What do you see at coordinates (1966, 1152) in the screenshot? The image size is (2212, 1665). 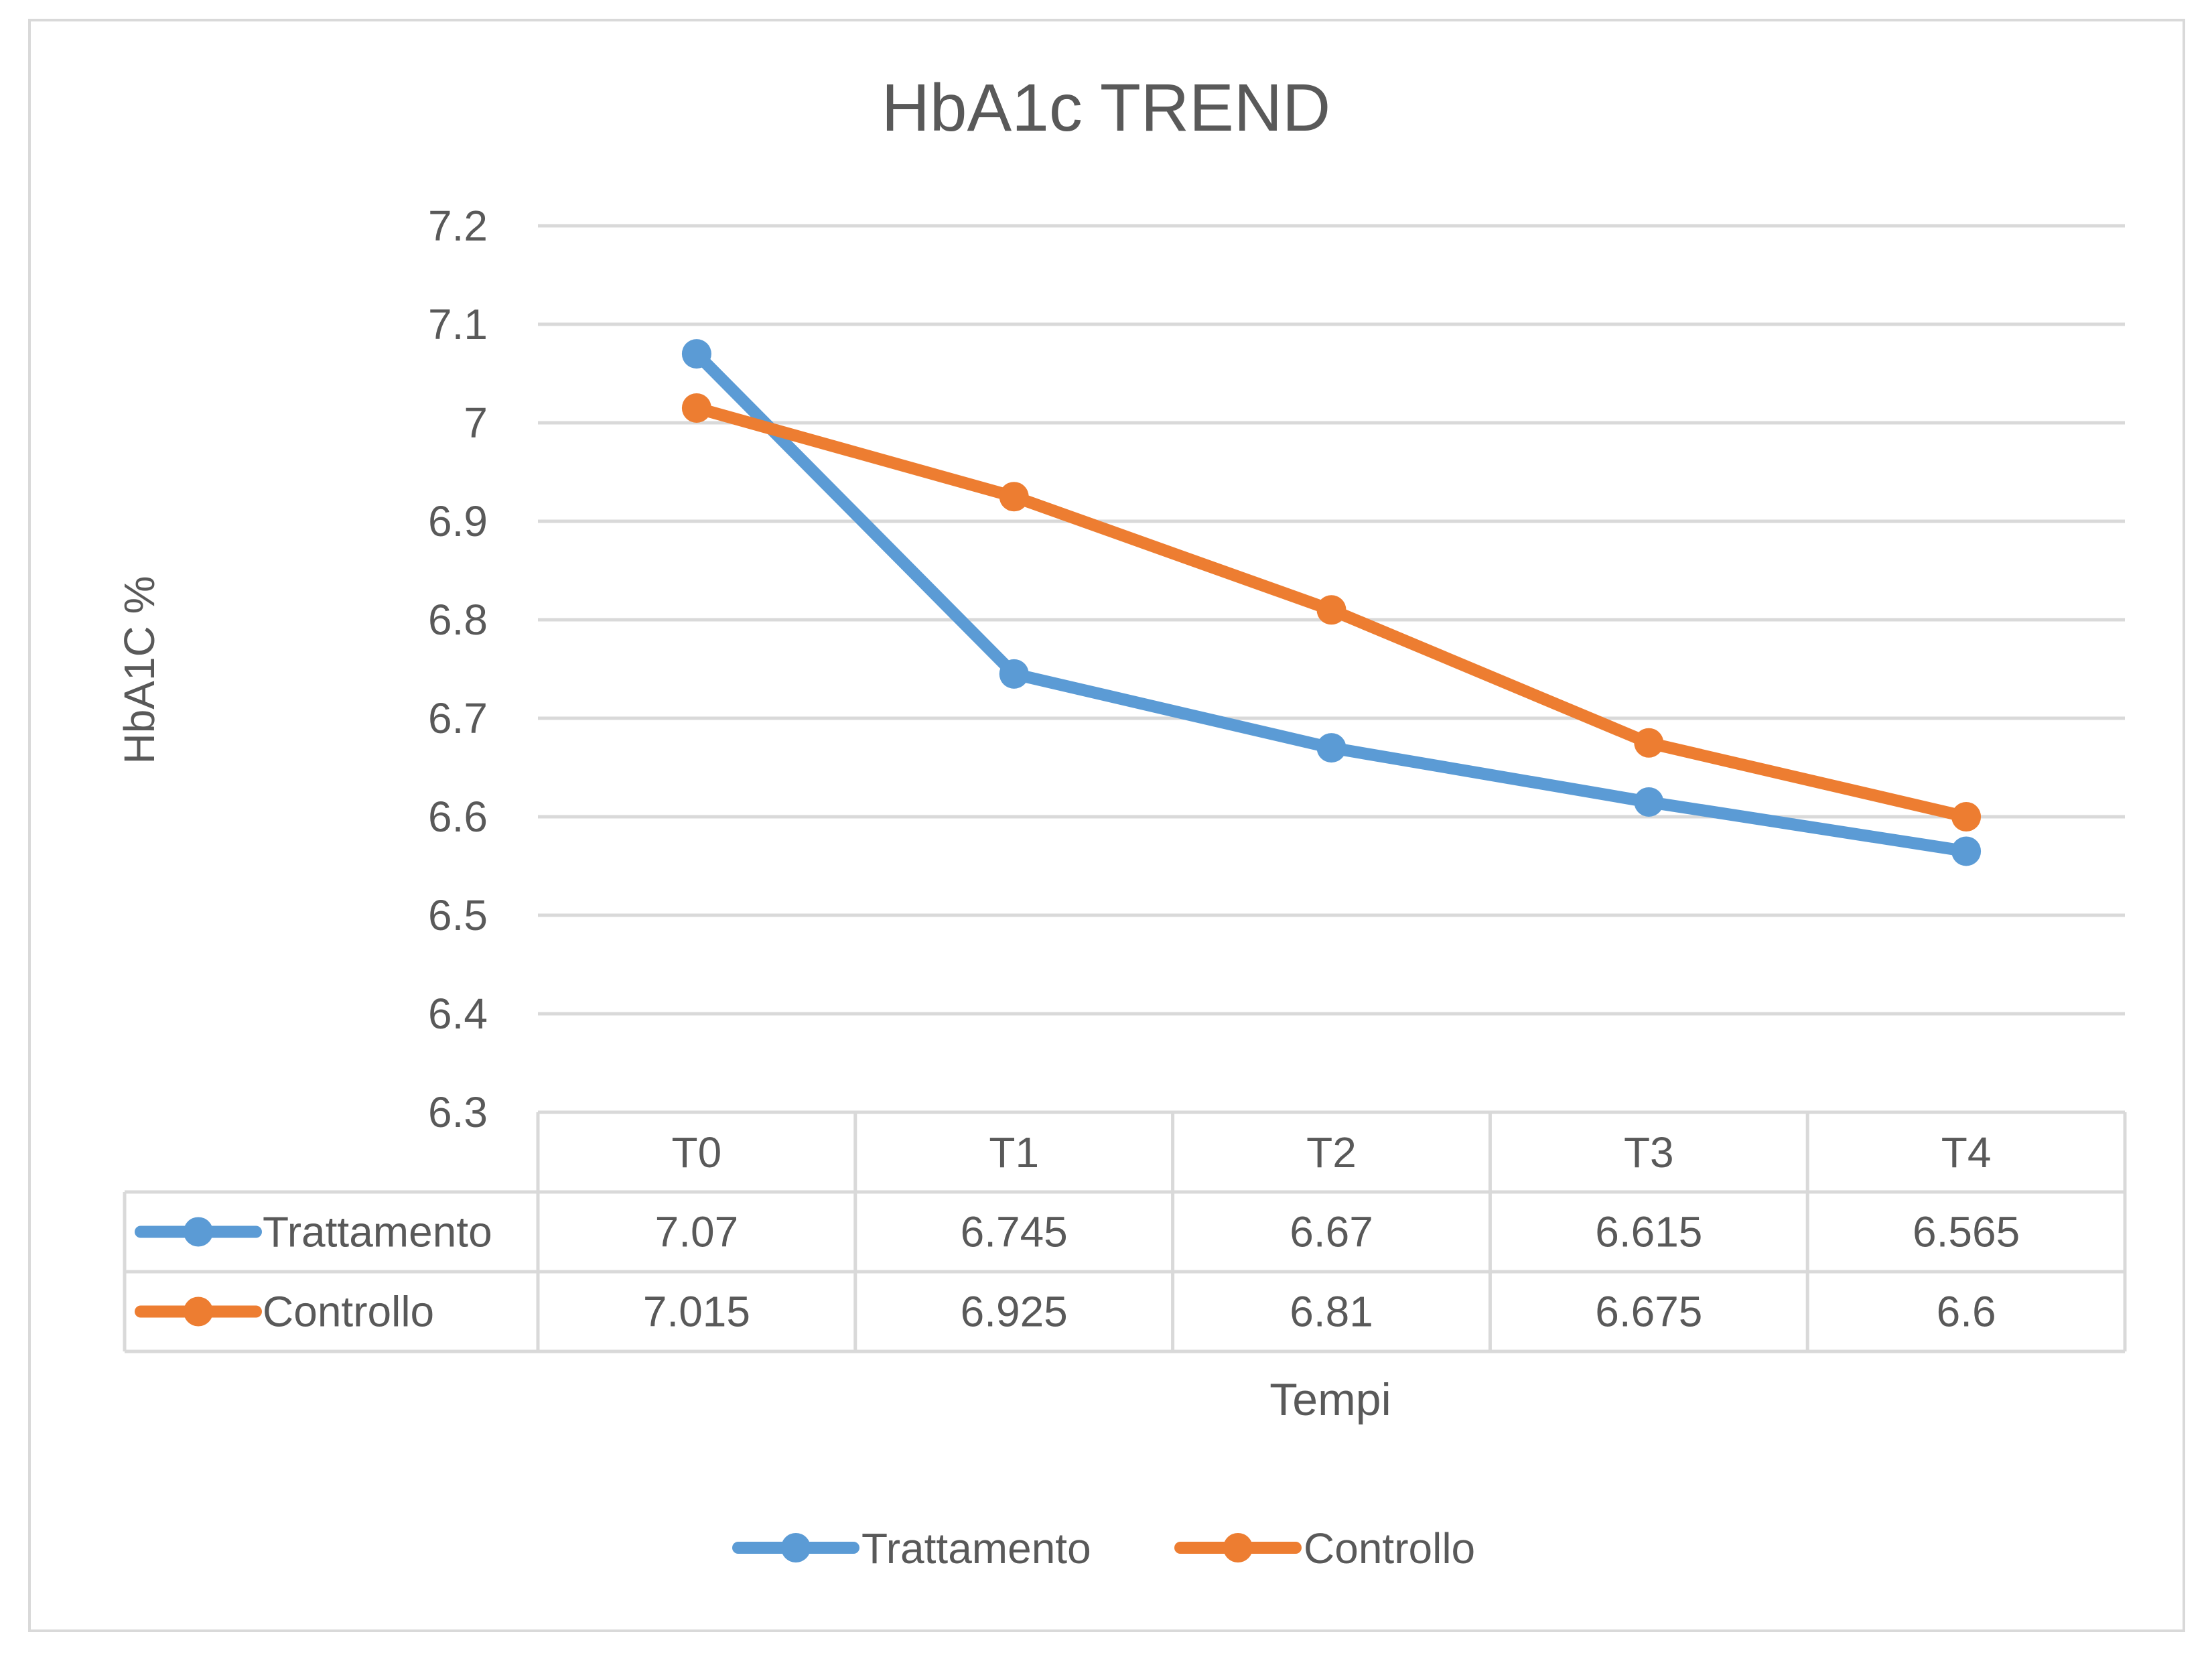 I see `x-tick-label: T4` at bounding box center [1966, 1152].